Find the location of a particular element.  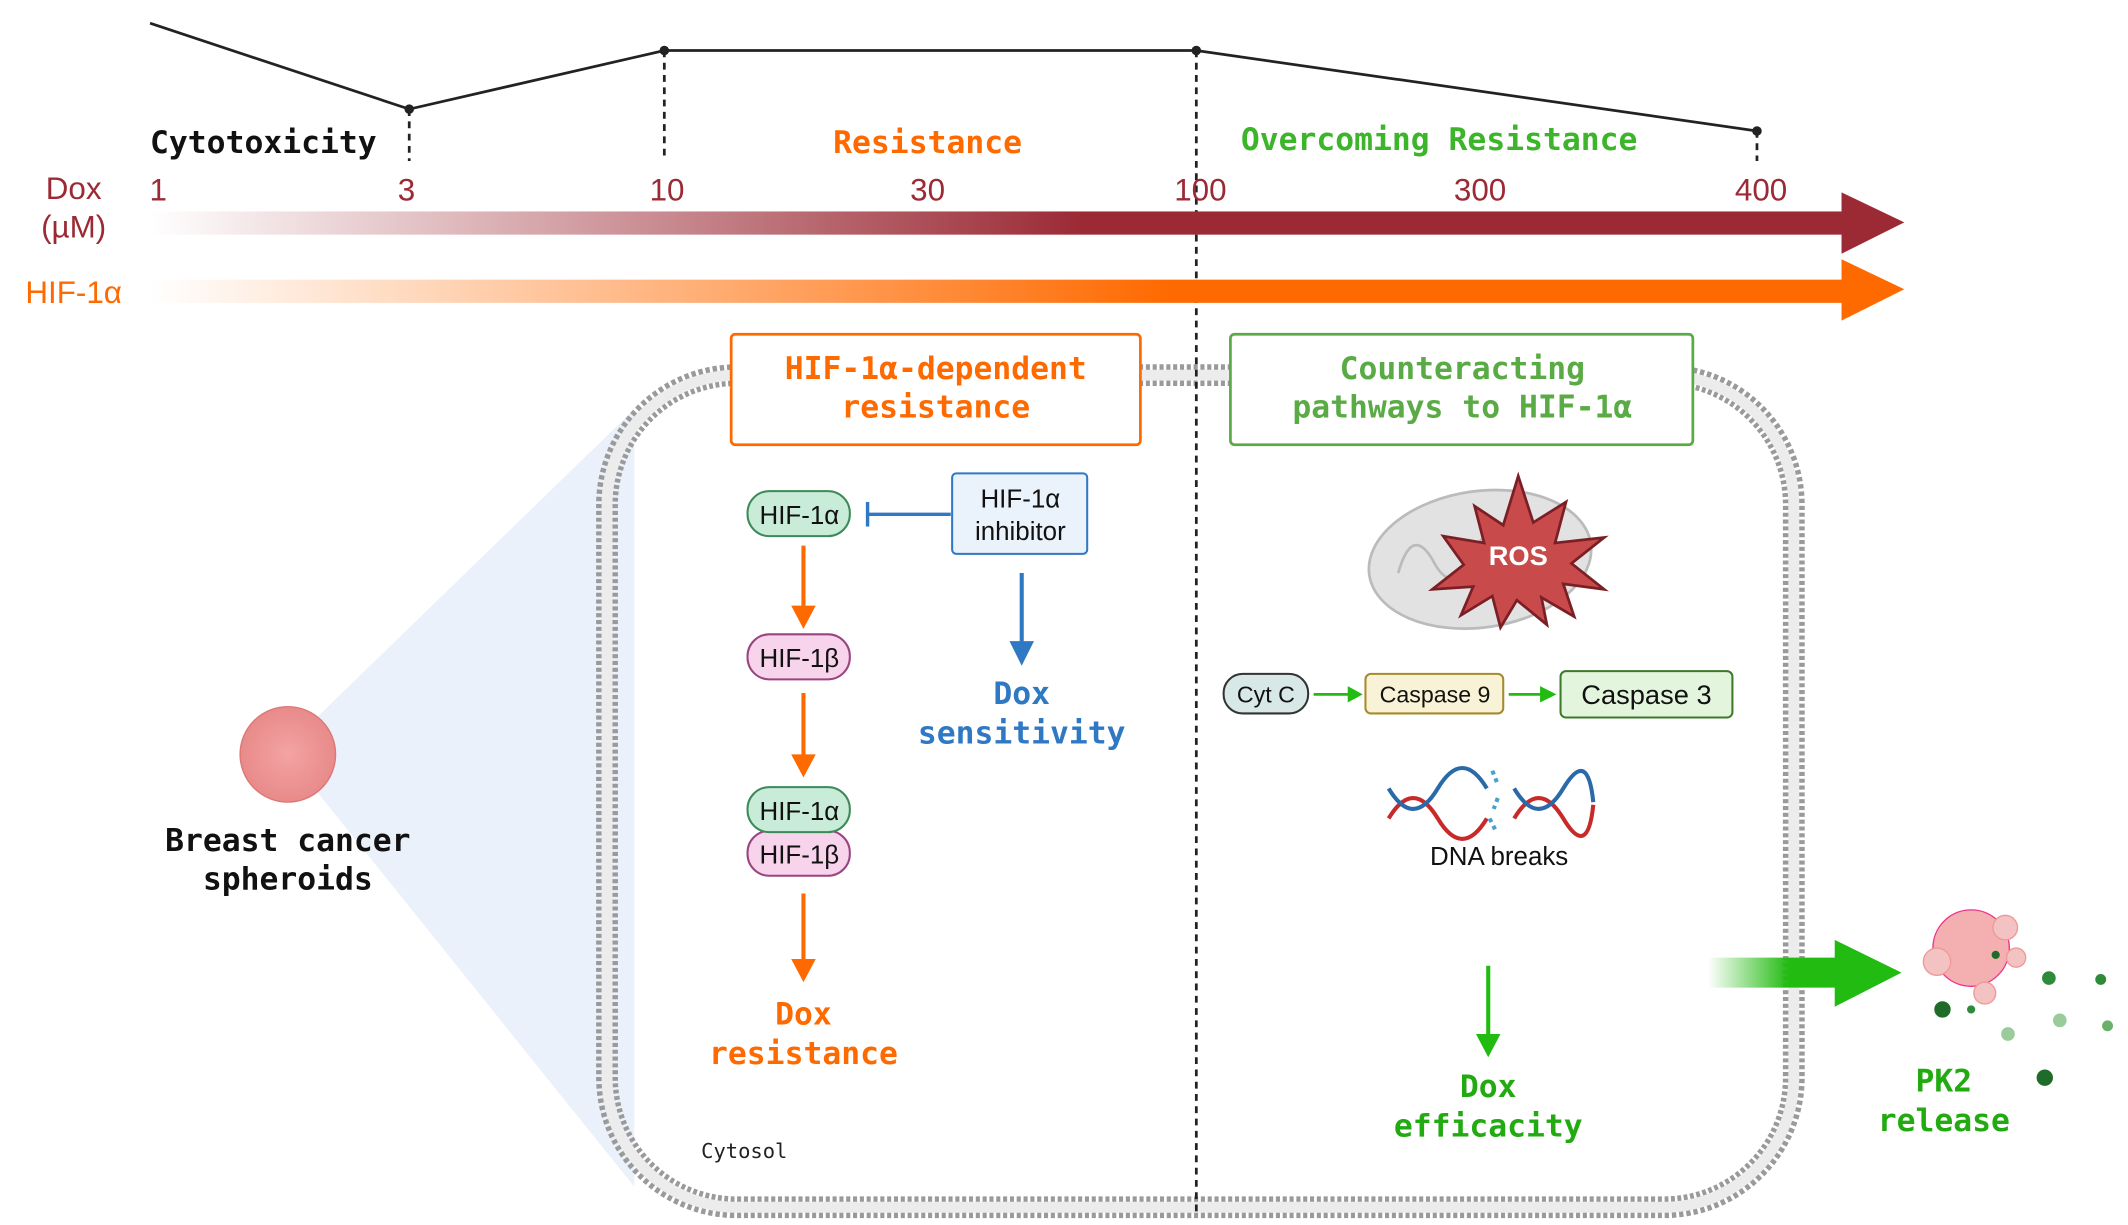

ros-label: ROS is located at coordinates (1518, 555).